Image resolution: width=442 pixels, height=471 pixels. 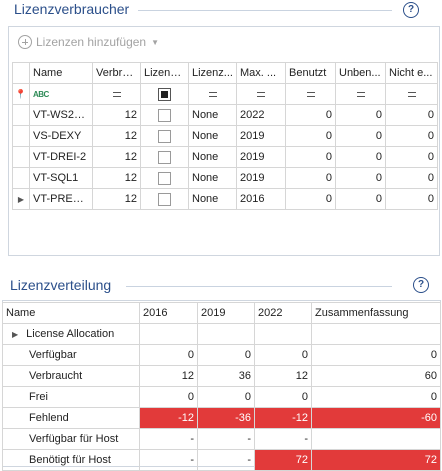 What do you see at coordinates (221, 397) in the screenshot?
I see `table-row: Frei 0 0 0 0` at bounding box center [221, 397].